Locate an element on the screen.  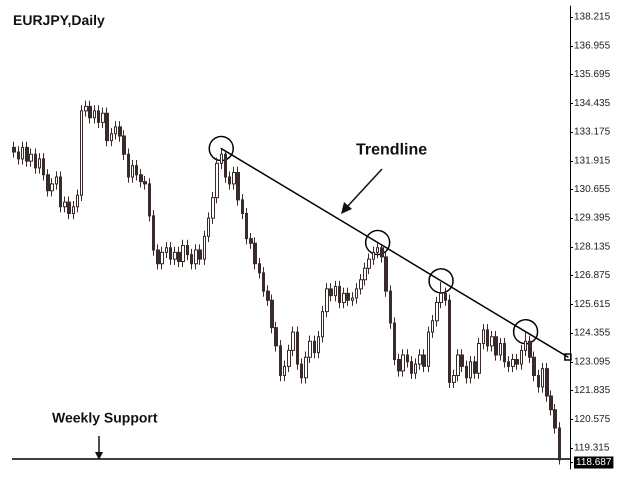
annotation: Trendline is located at coordinates (392, 150).